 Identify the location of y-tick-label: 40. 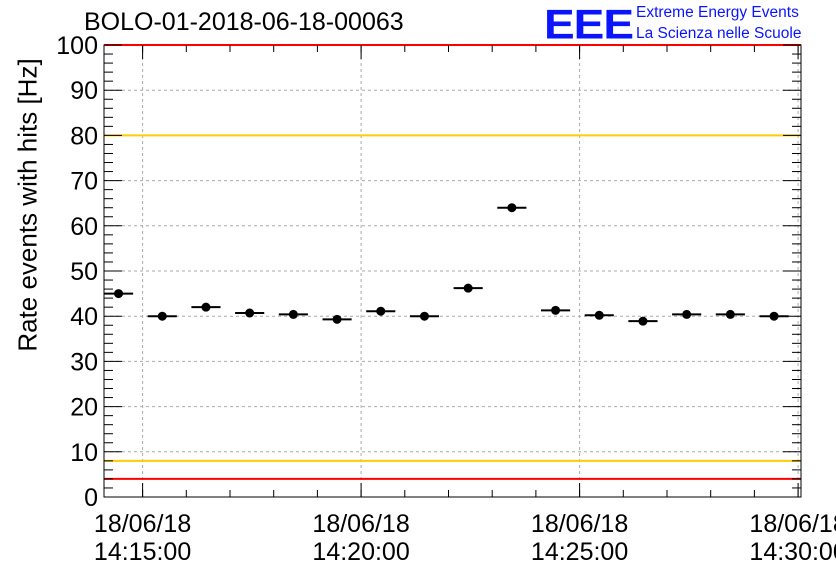
(84, 317).